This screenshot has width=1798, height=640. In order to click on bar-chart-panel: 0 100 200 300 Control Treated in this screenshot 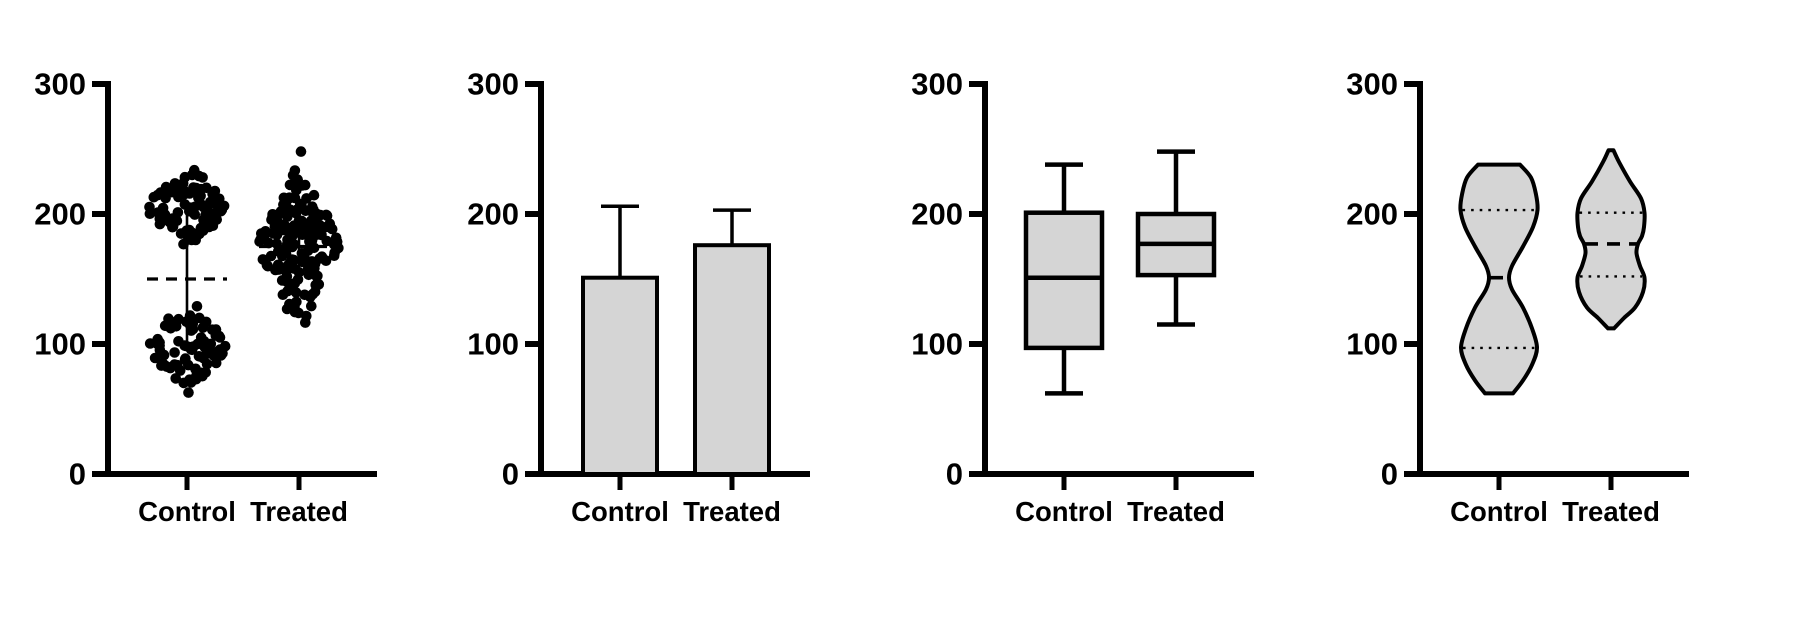, I will do `click(638, 297)`.